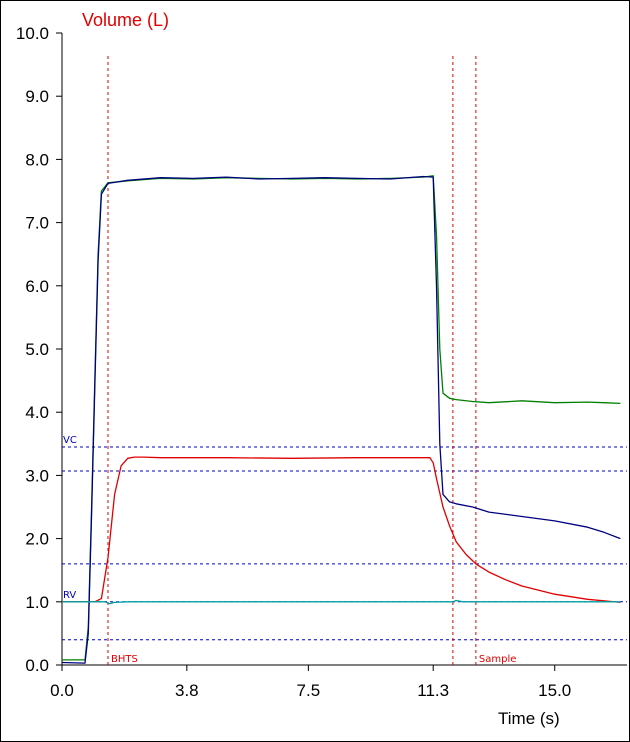 The width and height of the screenshot is (630, 742). I want to click on y-tick-label: 4.0, so click(37, 412).